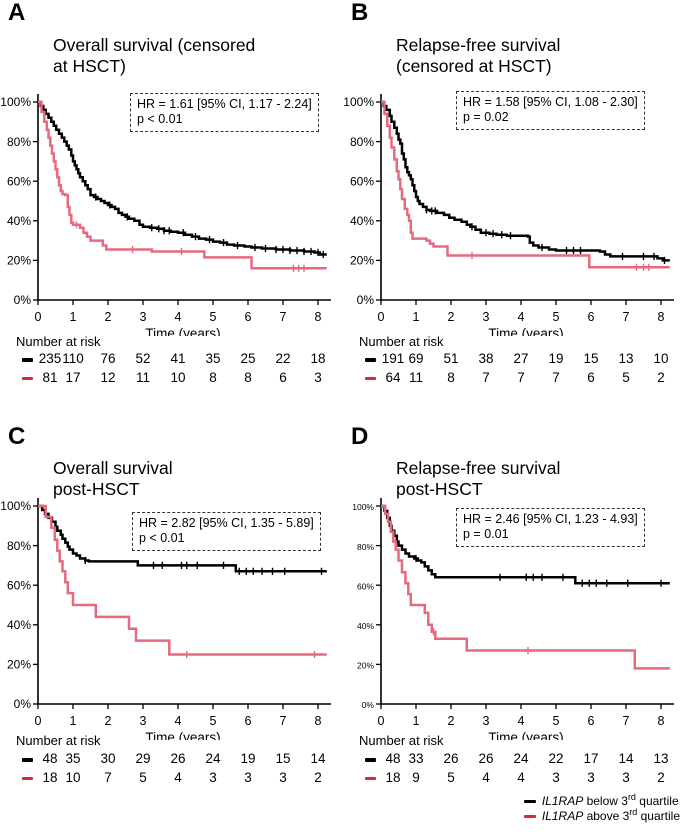 The image size is (685, 832). What do you see at coordinates (171, 760) in the screenshot?
I see `risk-row-below: 48 35 30 29 26 24 19 15 14` at bounding box center [171, 760].